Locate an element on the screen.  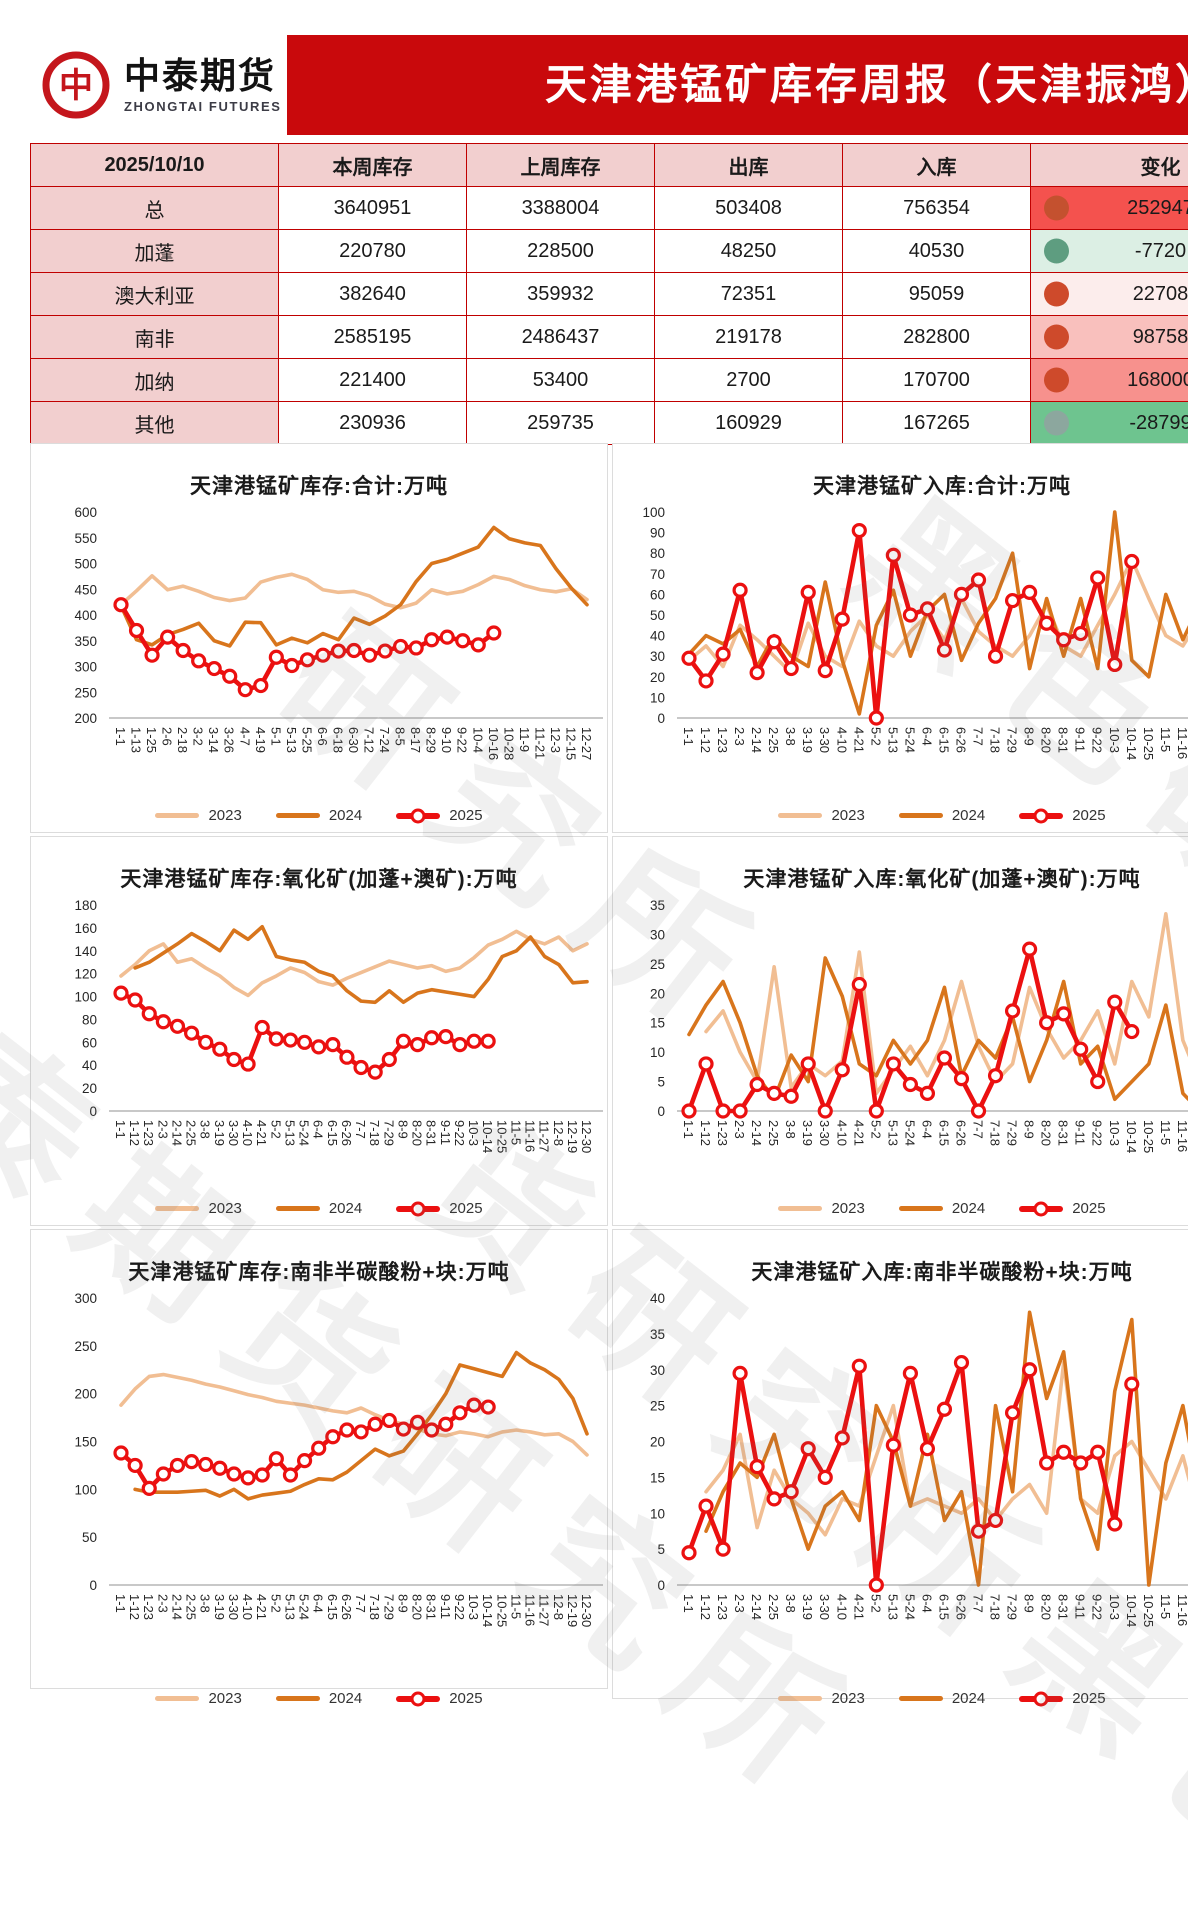
svg-text: 10-16 is located at coordinates (493, 743).